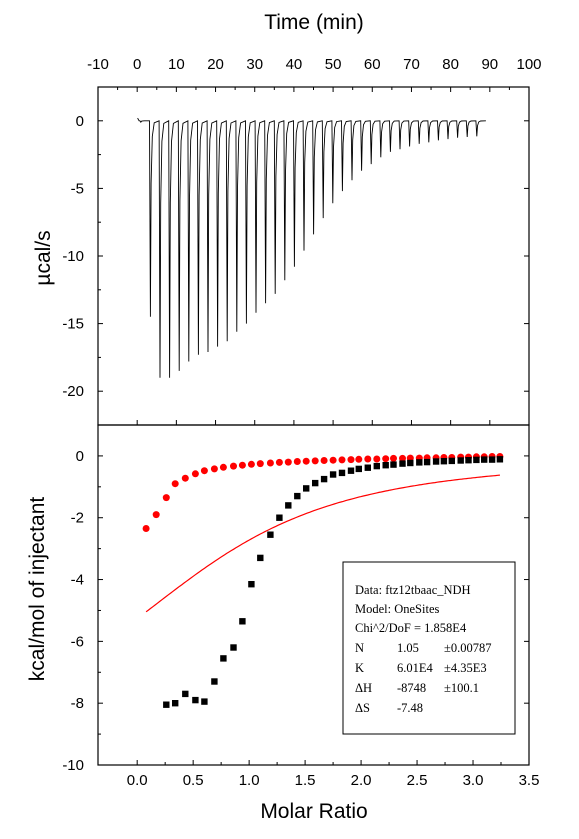 Image resolution: width=579 pixels, height=839 pixels. What do you see at coordinates (322, 543) in the screenshot?
I see `fit-curve` at bounding box center [322, 543].